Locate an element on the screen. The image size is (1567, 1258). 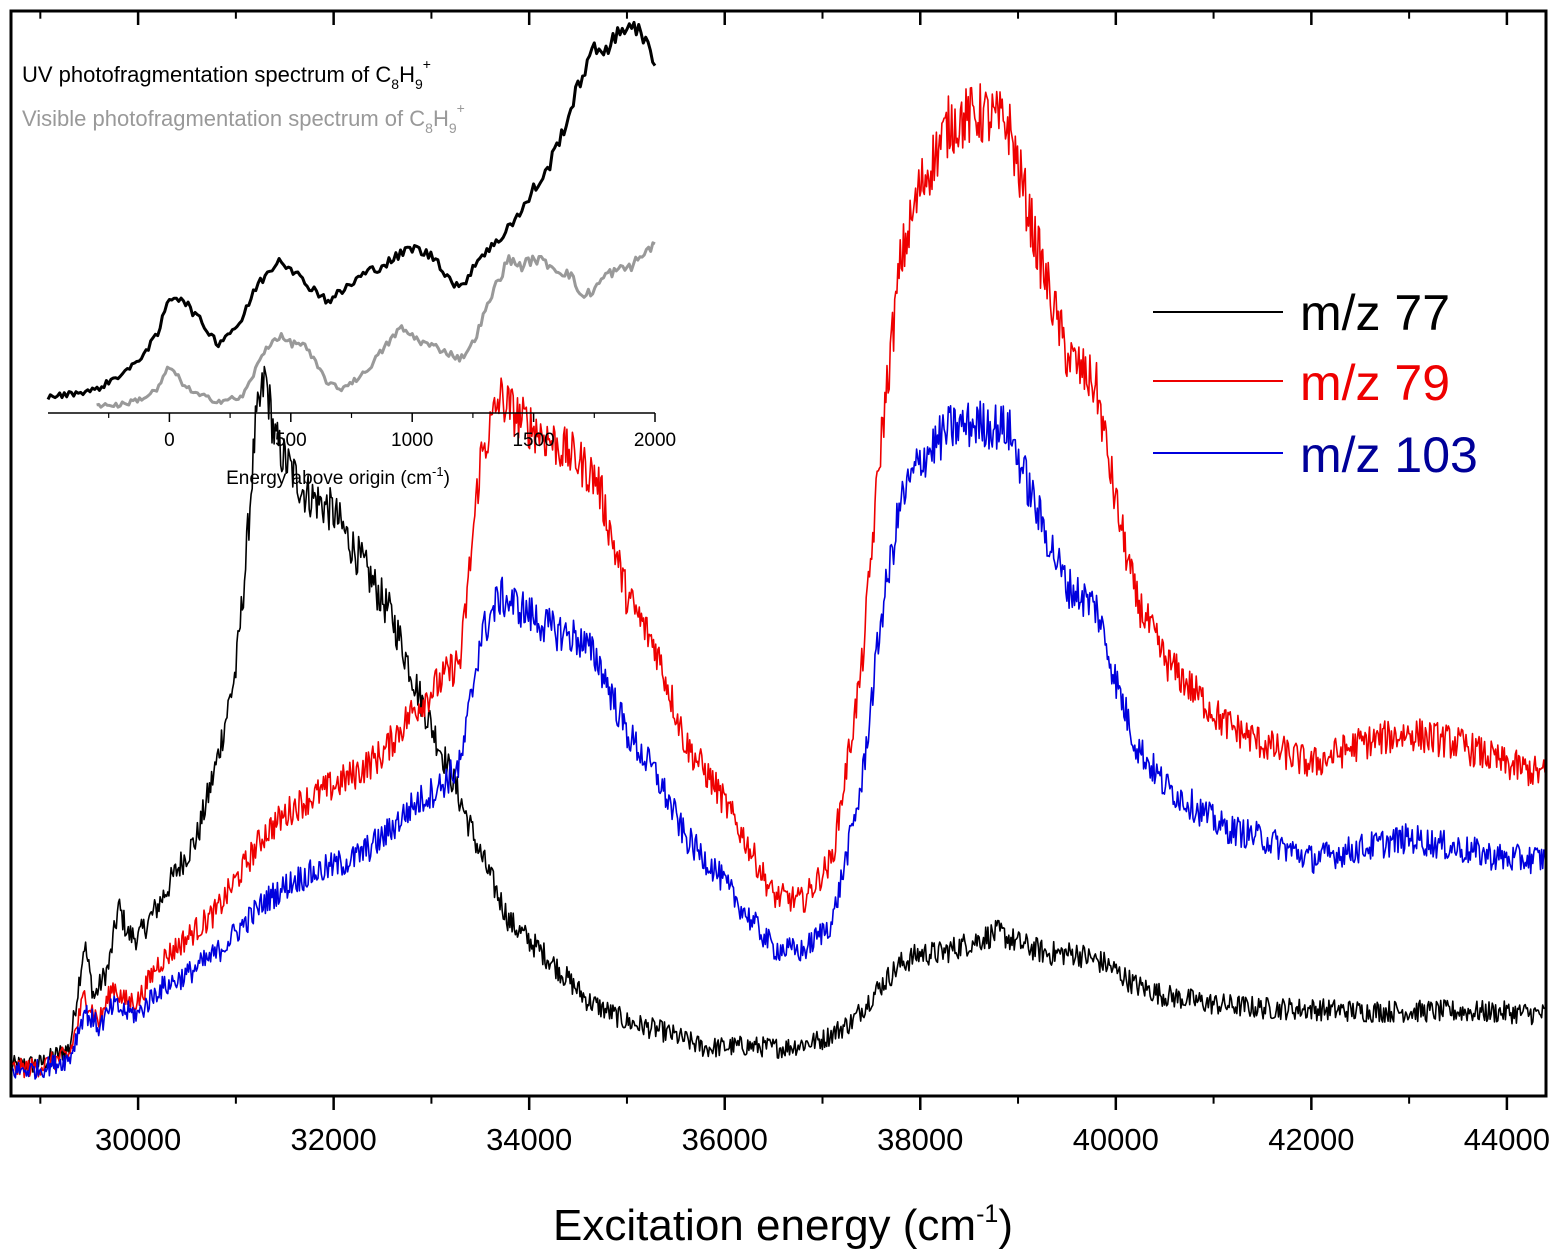
x-tick-label: 2000 is located at coordinates (655, 440).